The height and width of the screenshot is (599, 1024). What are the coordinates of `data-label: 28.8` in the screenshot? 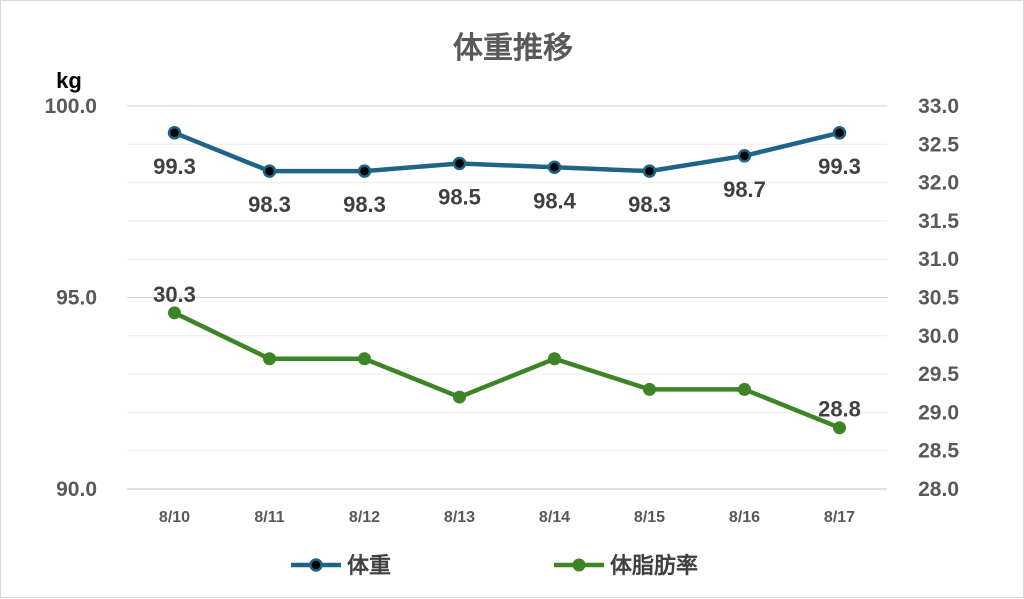 It's located at (839, 409).